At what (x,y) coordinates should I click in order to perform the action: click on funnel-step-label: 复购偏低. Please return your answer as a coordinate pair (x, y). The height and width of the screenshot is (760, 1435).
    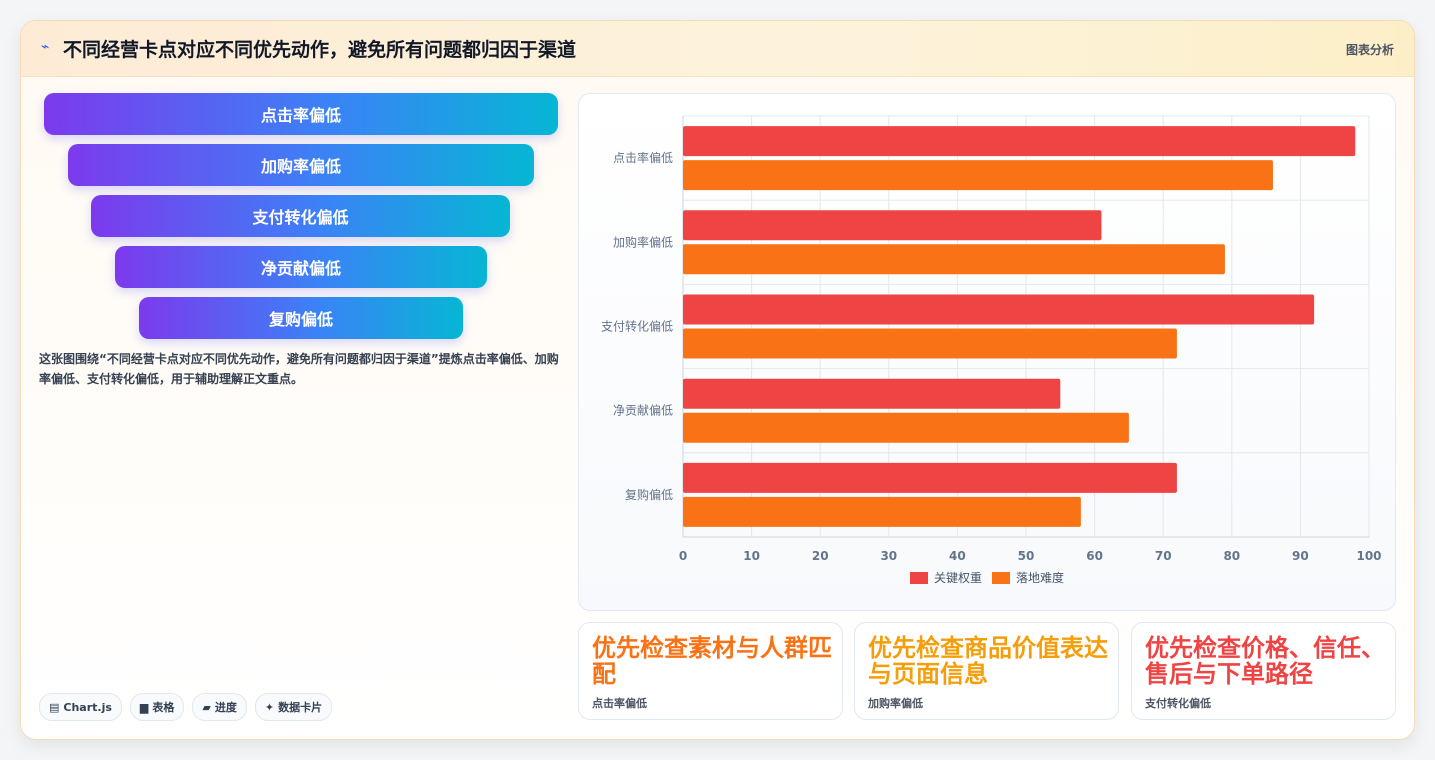
    Looking at the image, I should click on (300, 319).